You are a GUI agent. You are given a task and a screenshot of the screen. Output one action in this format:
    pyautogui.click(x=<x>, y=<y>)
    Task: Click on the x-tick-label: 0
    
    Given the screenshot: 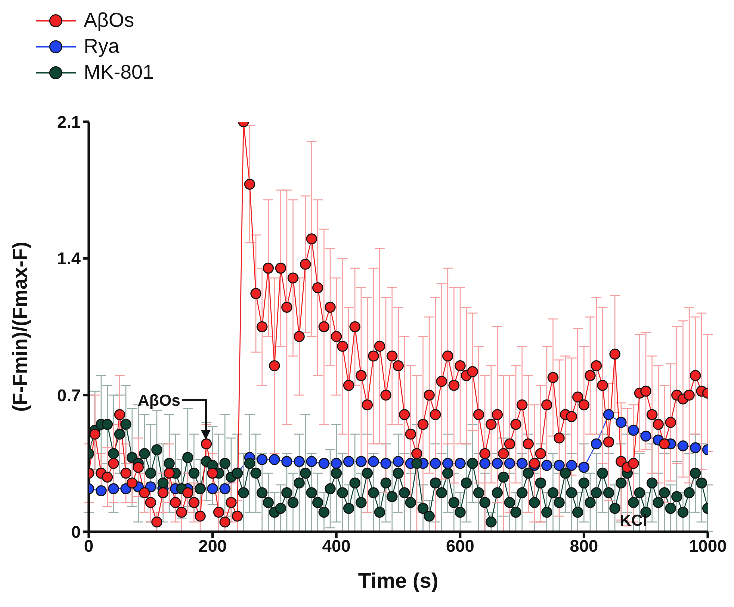 What is the action you would take?
    pyautogui.click(x=89, y=546)
    